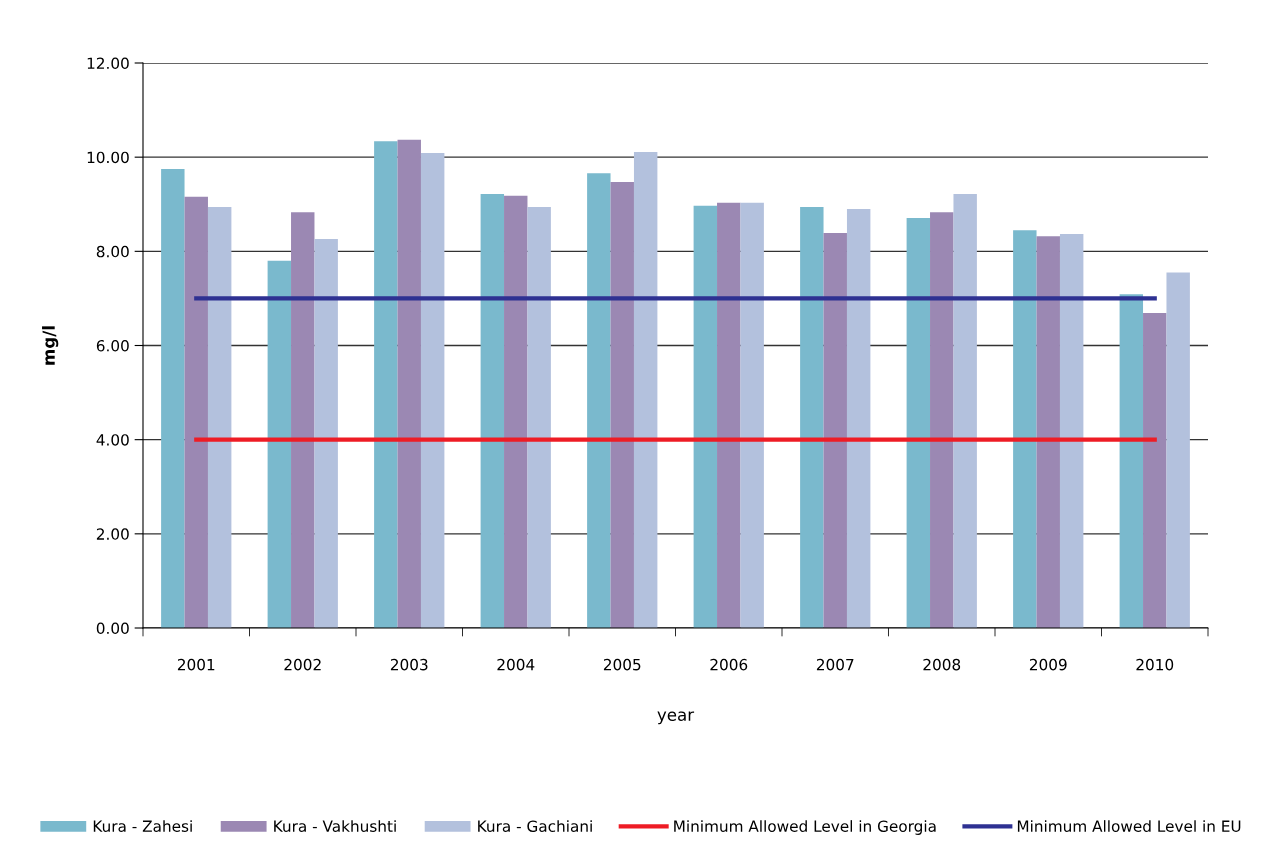 The height and width of the screenshot is (866, 1282). What do you see at coordinates (1048, 664) in the screenshot?
I see `x-tick-label: 2009` at bounding box center [1048, 664].